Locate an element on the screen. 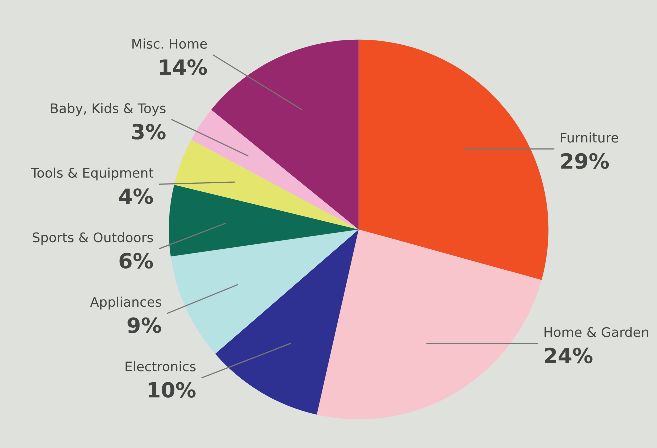  slice-label: Tools & Equipment is located at coordinates (92, 174).